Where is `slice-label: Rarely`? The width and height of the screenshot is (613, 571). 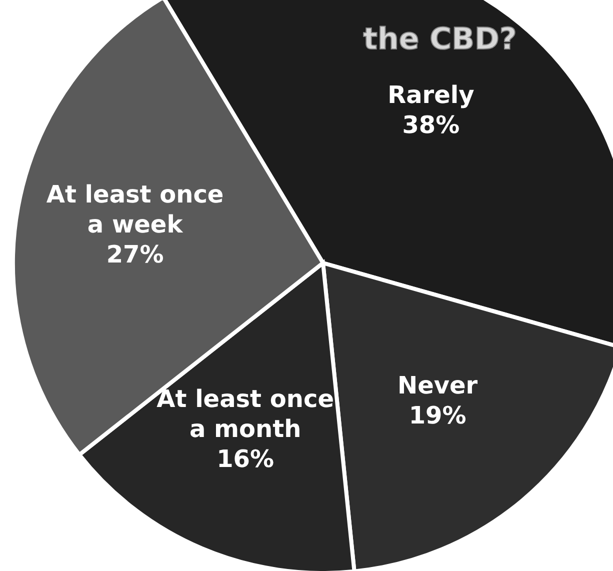
slice-label: Rarely is located at coordinates (431, 95).